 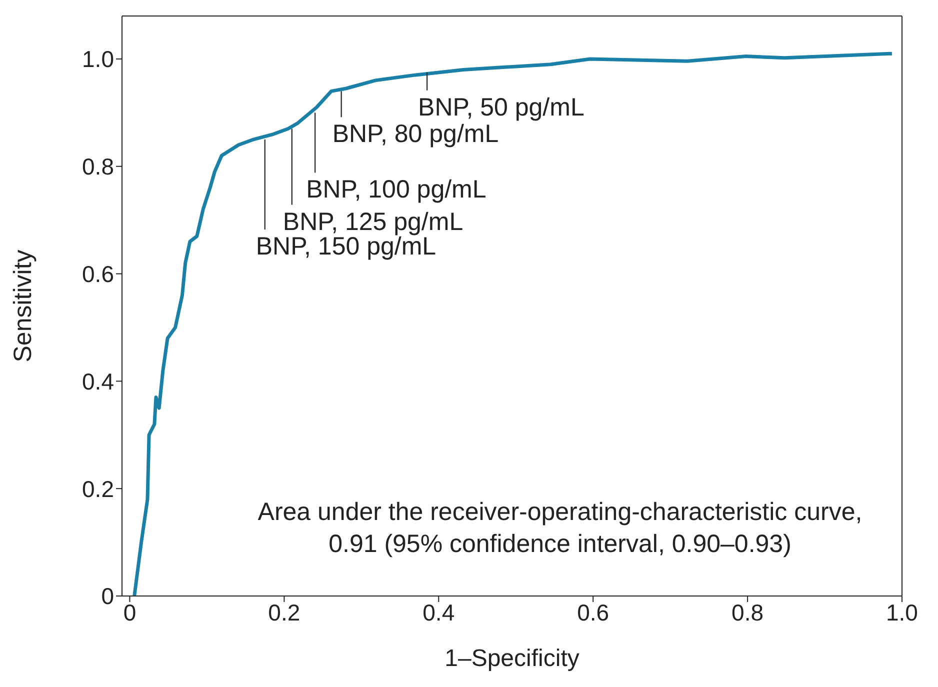 What do you see at coordinates (902, 612) in the screenshot?
I see `x-tick-label: 1.0` at bounding box center [902, 612].